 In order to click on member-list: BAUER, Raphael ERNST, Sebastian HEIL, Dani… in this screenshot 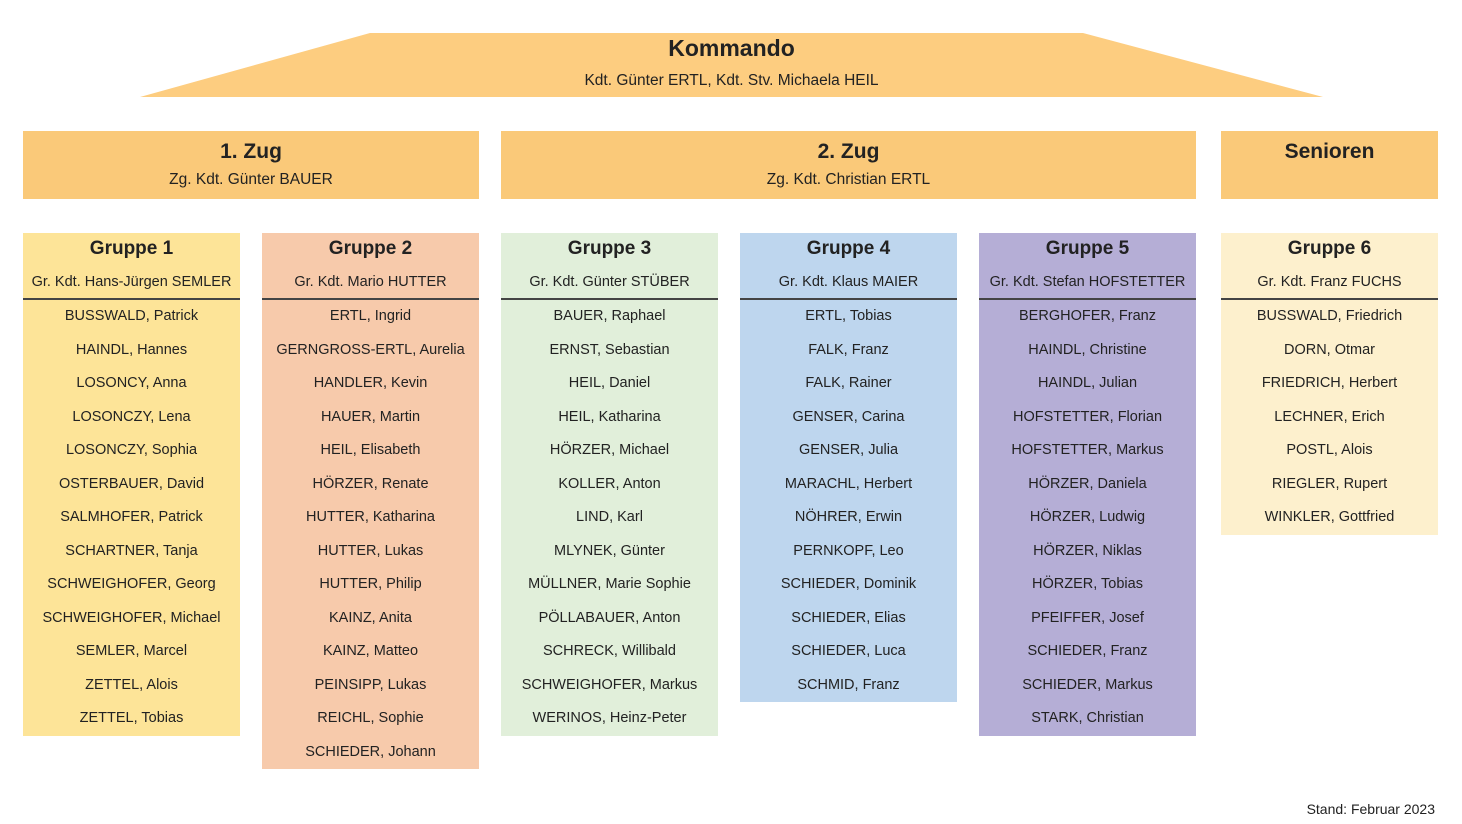, I will do `click(609, 518)`.